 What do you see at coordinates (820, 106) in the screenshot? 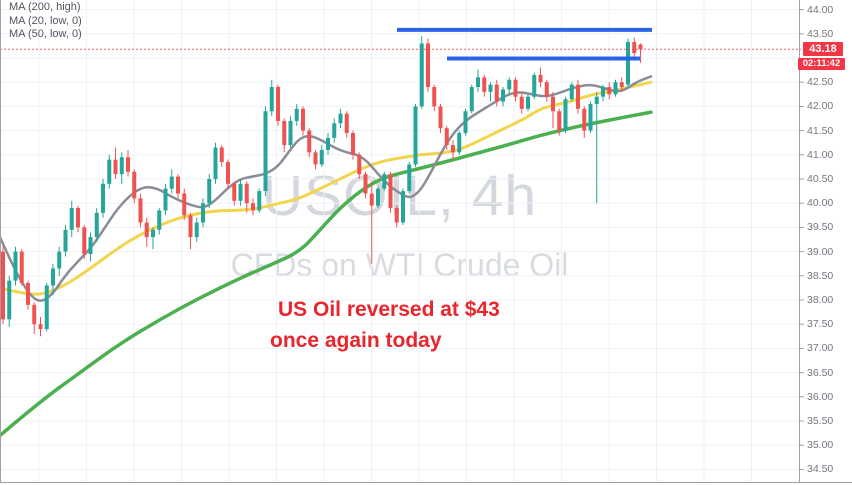
I see `price-tick-label: 42.00` at bounding box center [820, 106].